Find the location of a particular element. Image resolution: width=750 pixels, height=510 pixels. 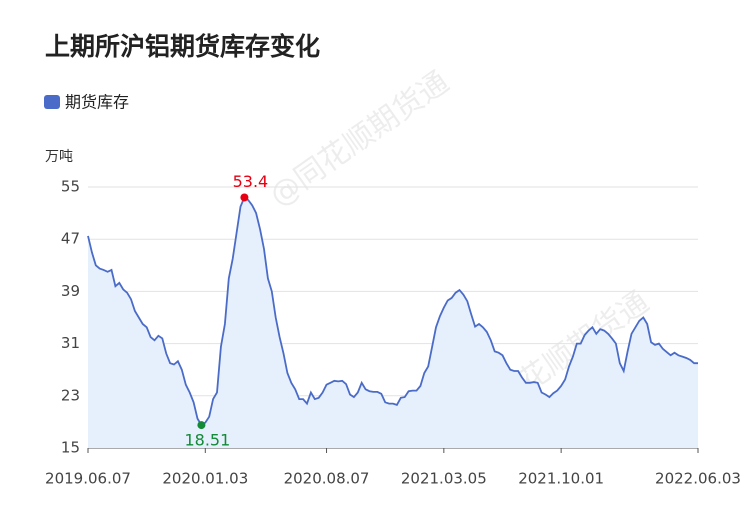

data-label: 18.51 is located at coordinates (207, 440).